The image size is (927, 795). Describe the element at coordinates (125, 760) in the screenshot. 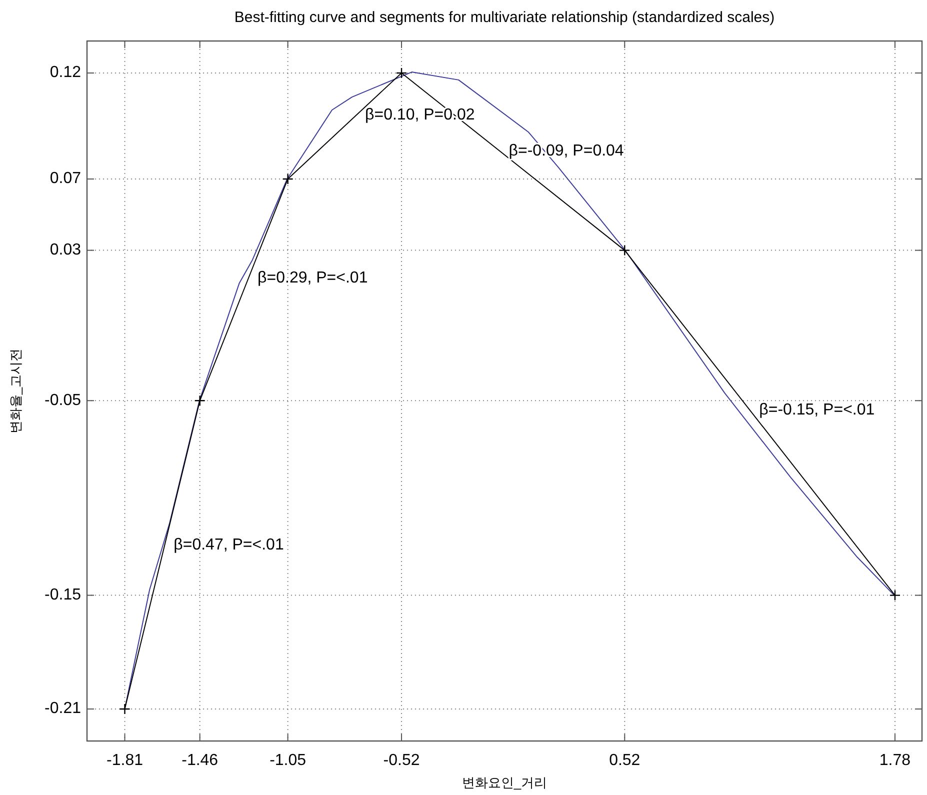

I see `x-tick-label: -1.81` at that location.